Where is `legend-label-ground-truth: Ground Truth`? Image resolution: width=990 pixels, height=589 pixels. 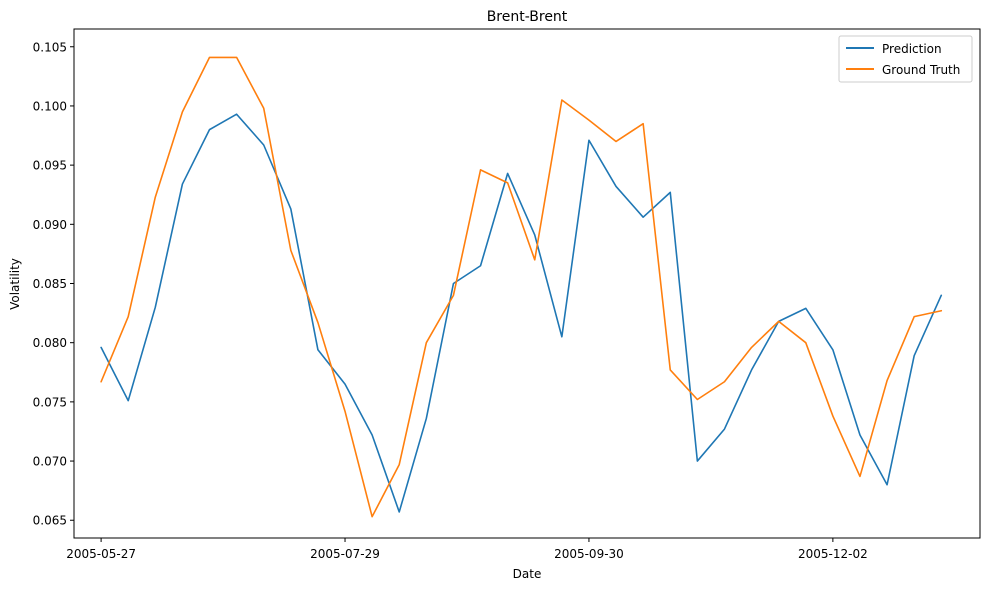 legend-label-ground-truth: Ground Truth is located at coordinates (921, 70).